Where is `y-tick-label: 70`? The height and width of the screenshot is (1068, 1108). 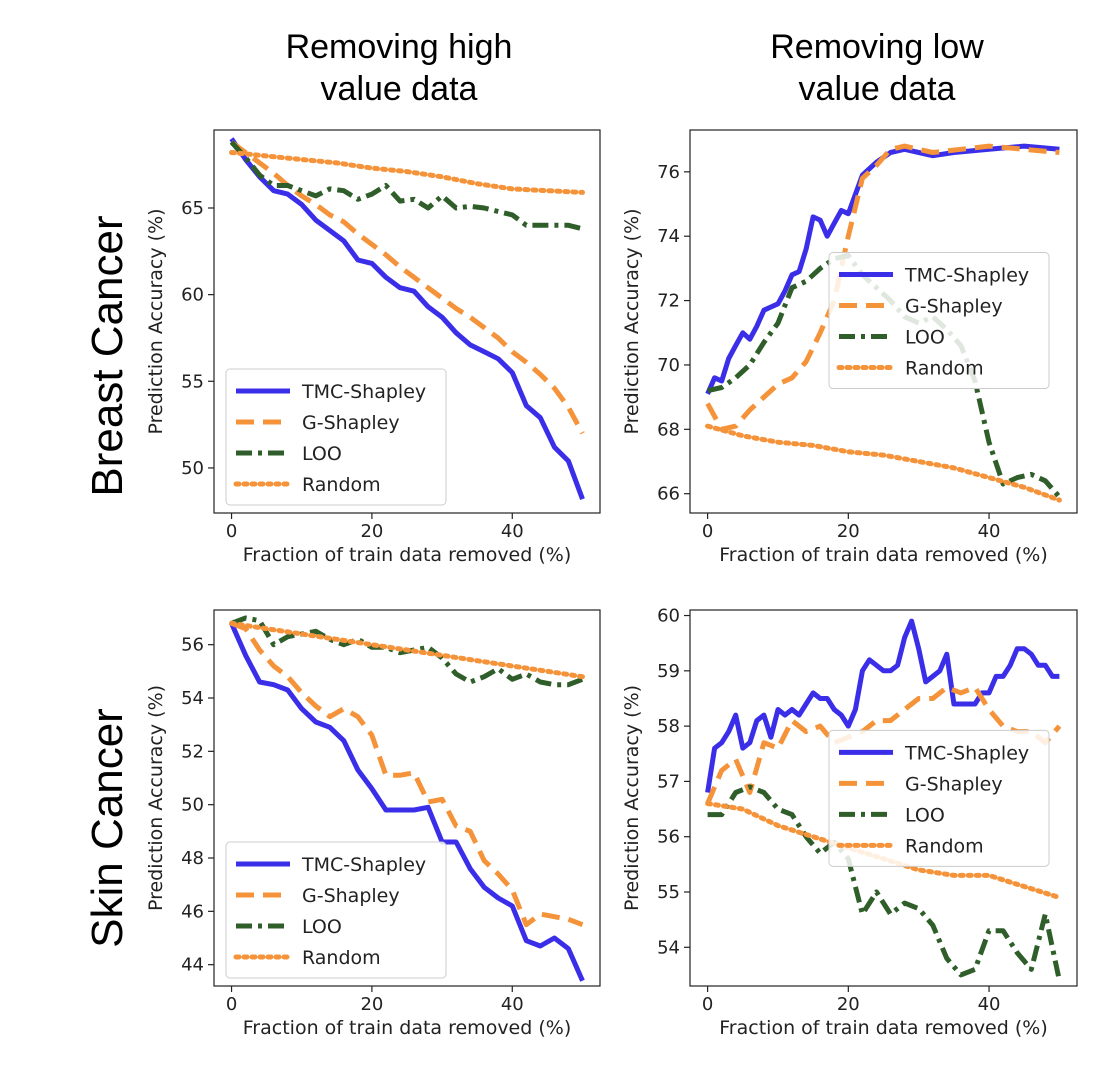 y-tick-label: 70 is located at coordinates (668, 365).